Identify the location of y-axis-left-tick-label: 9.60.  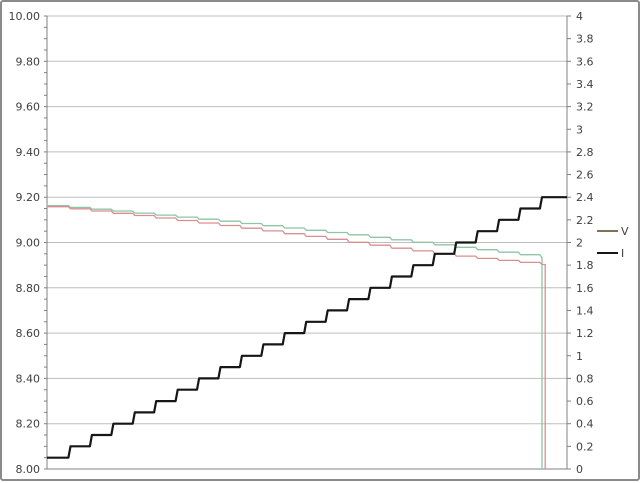
(28, 107).